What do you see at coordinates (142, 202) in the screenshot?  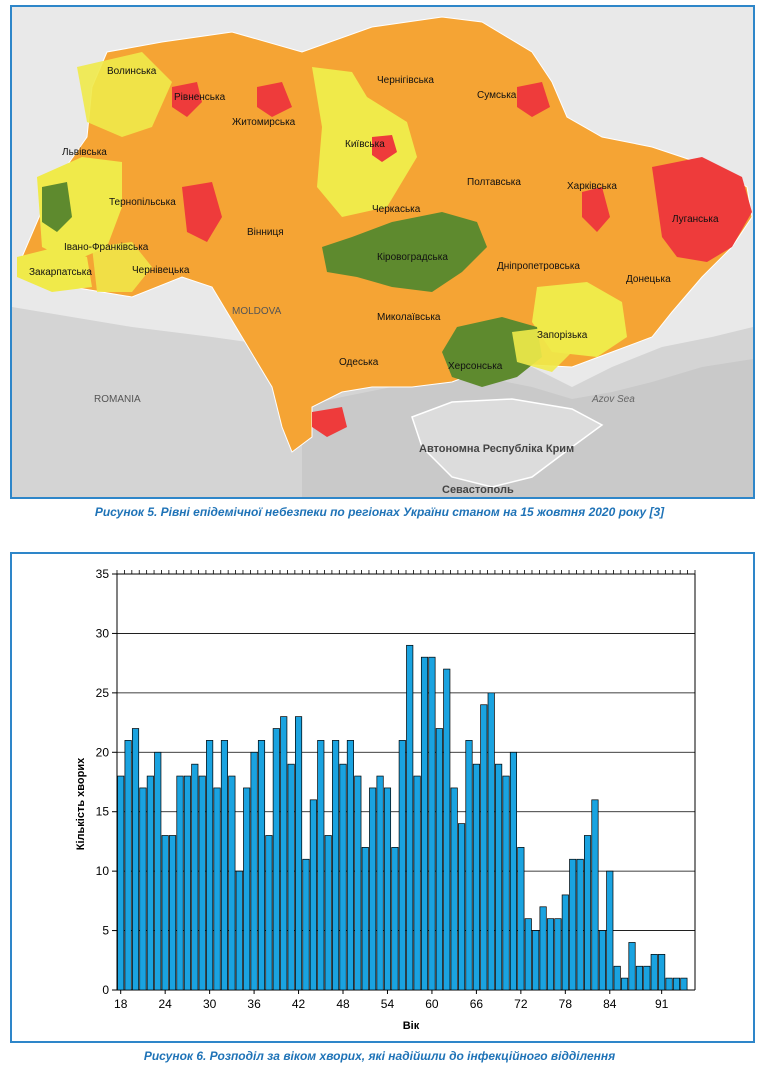 I see `region-label-ternopilska: Тернопільська` at bounding box center [142, 202].